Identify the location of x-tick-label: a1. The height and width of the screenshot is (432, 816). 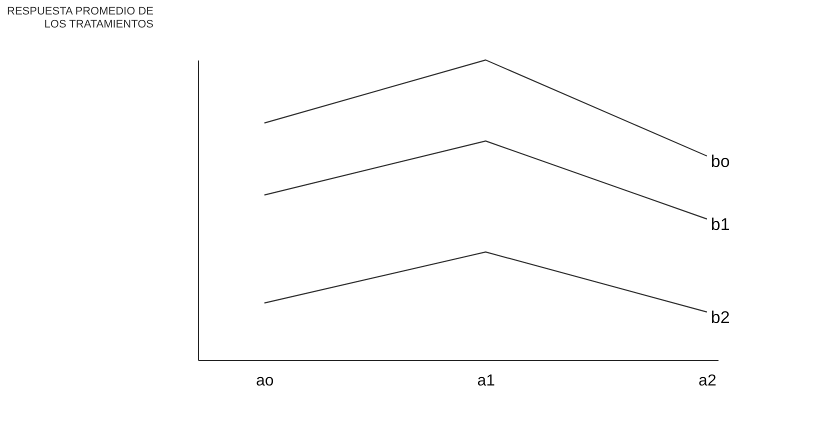
(486, 381).